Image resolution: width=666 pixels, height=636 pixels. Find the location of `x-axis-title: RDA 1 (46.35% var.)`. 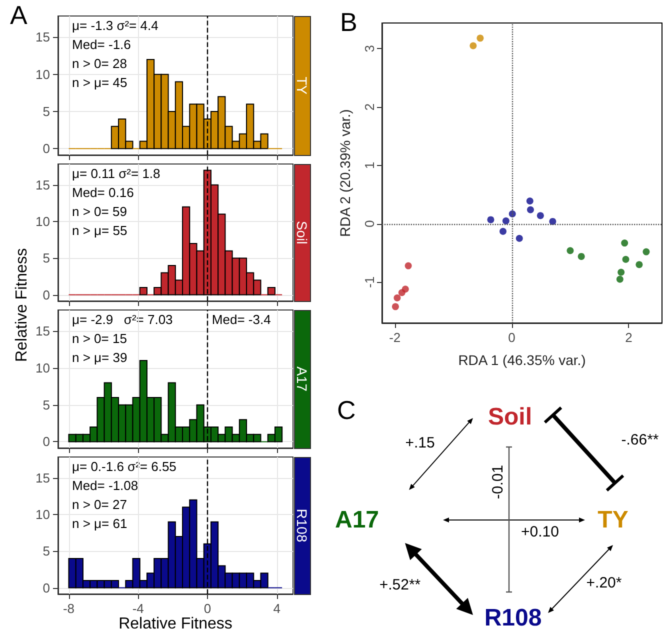

x-axis-title: RDA 1 (46.35% var.) is located at coordinates (522, 360).